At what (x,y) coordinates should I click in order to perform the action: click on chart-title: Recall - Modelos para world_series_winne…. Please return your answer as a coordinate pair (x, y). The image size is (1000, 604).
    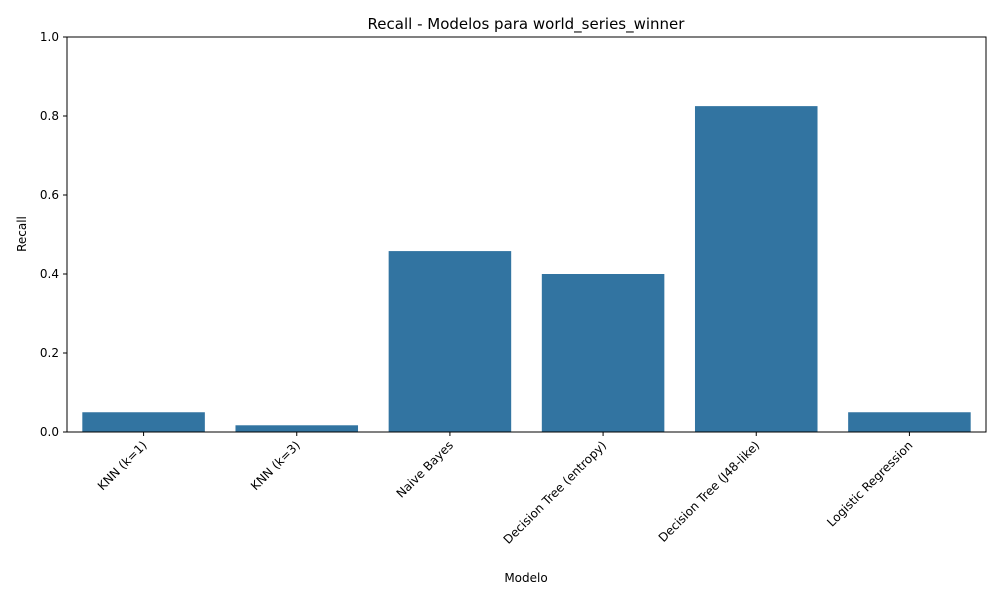
    Looking at the image, I should click on (527, 24).